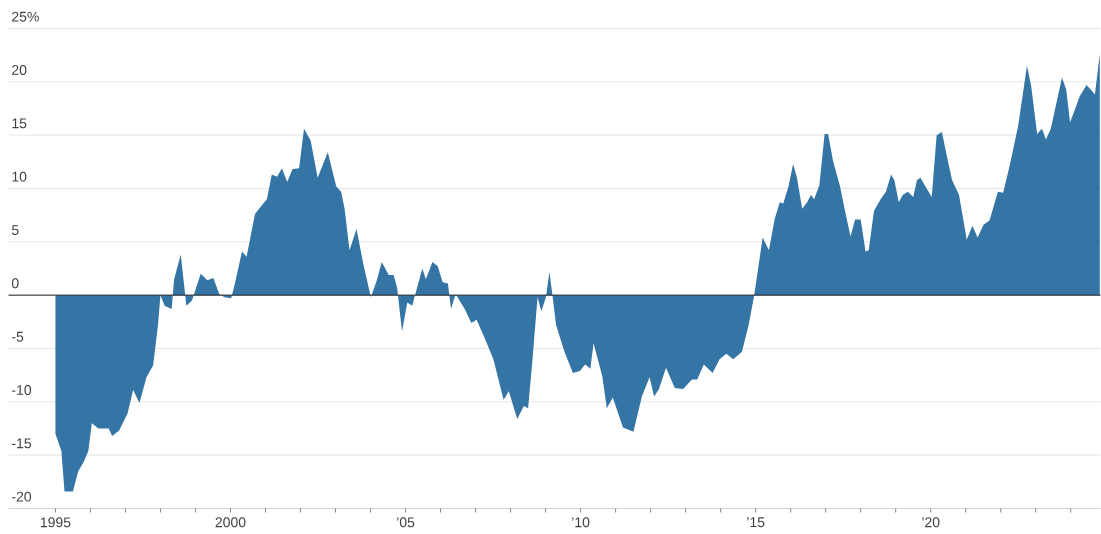 This screenshot has width=1101, height=534. I want to click on y-tick-label: 0, so click(15, 283).